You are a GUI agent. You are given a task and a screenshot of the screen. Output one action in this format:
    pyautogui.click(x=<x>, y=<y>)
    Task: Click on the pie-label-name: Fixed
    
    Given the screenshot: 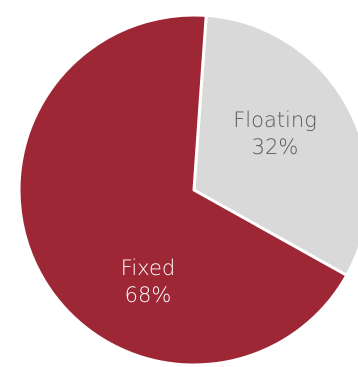 What is the action you would take?
    pyautogui.click(x=148, y=268)
    